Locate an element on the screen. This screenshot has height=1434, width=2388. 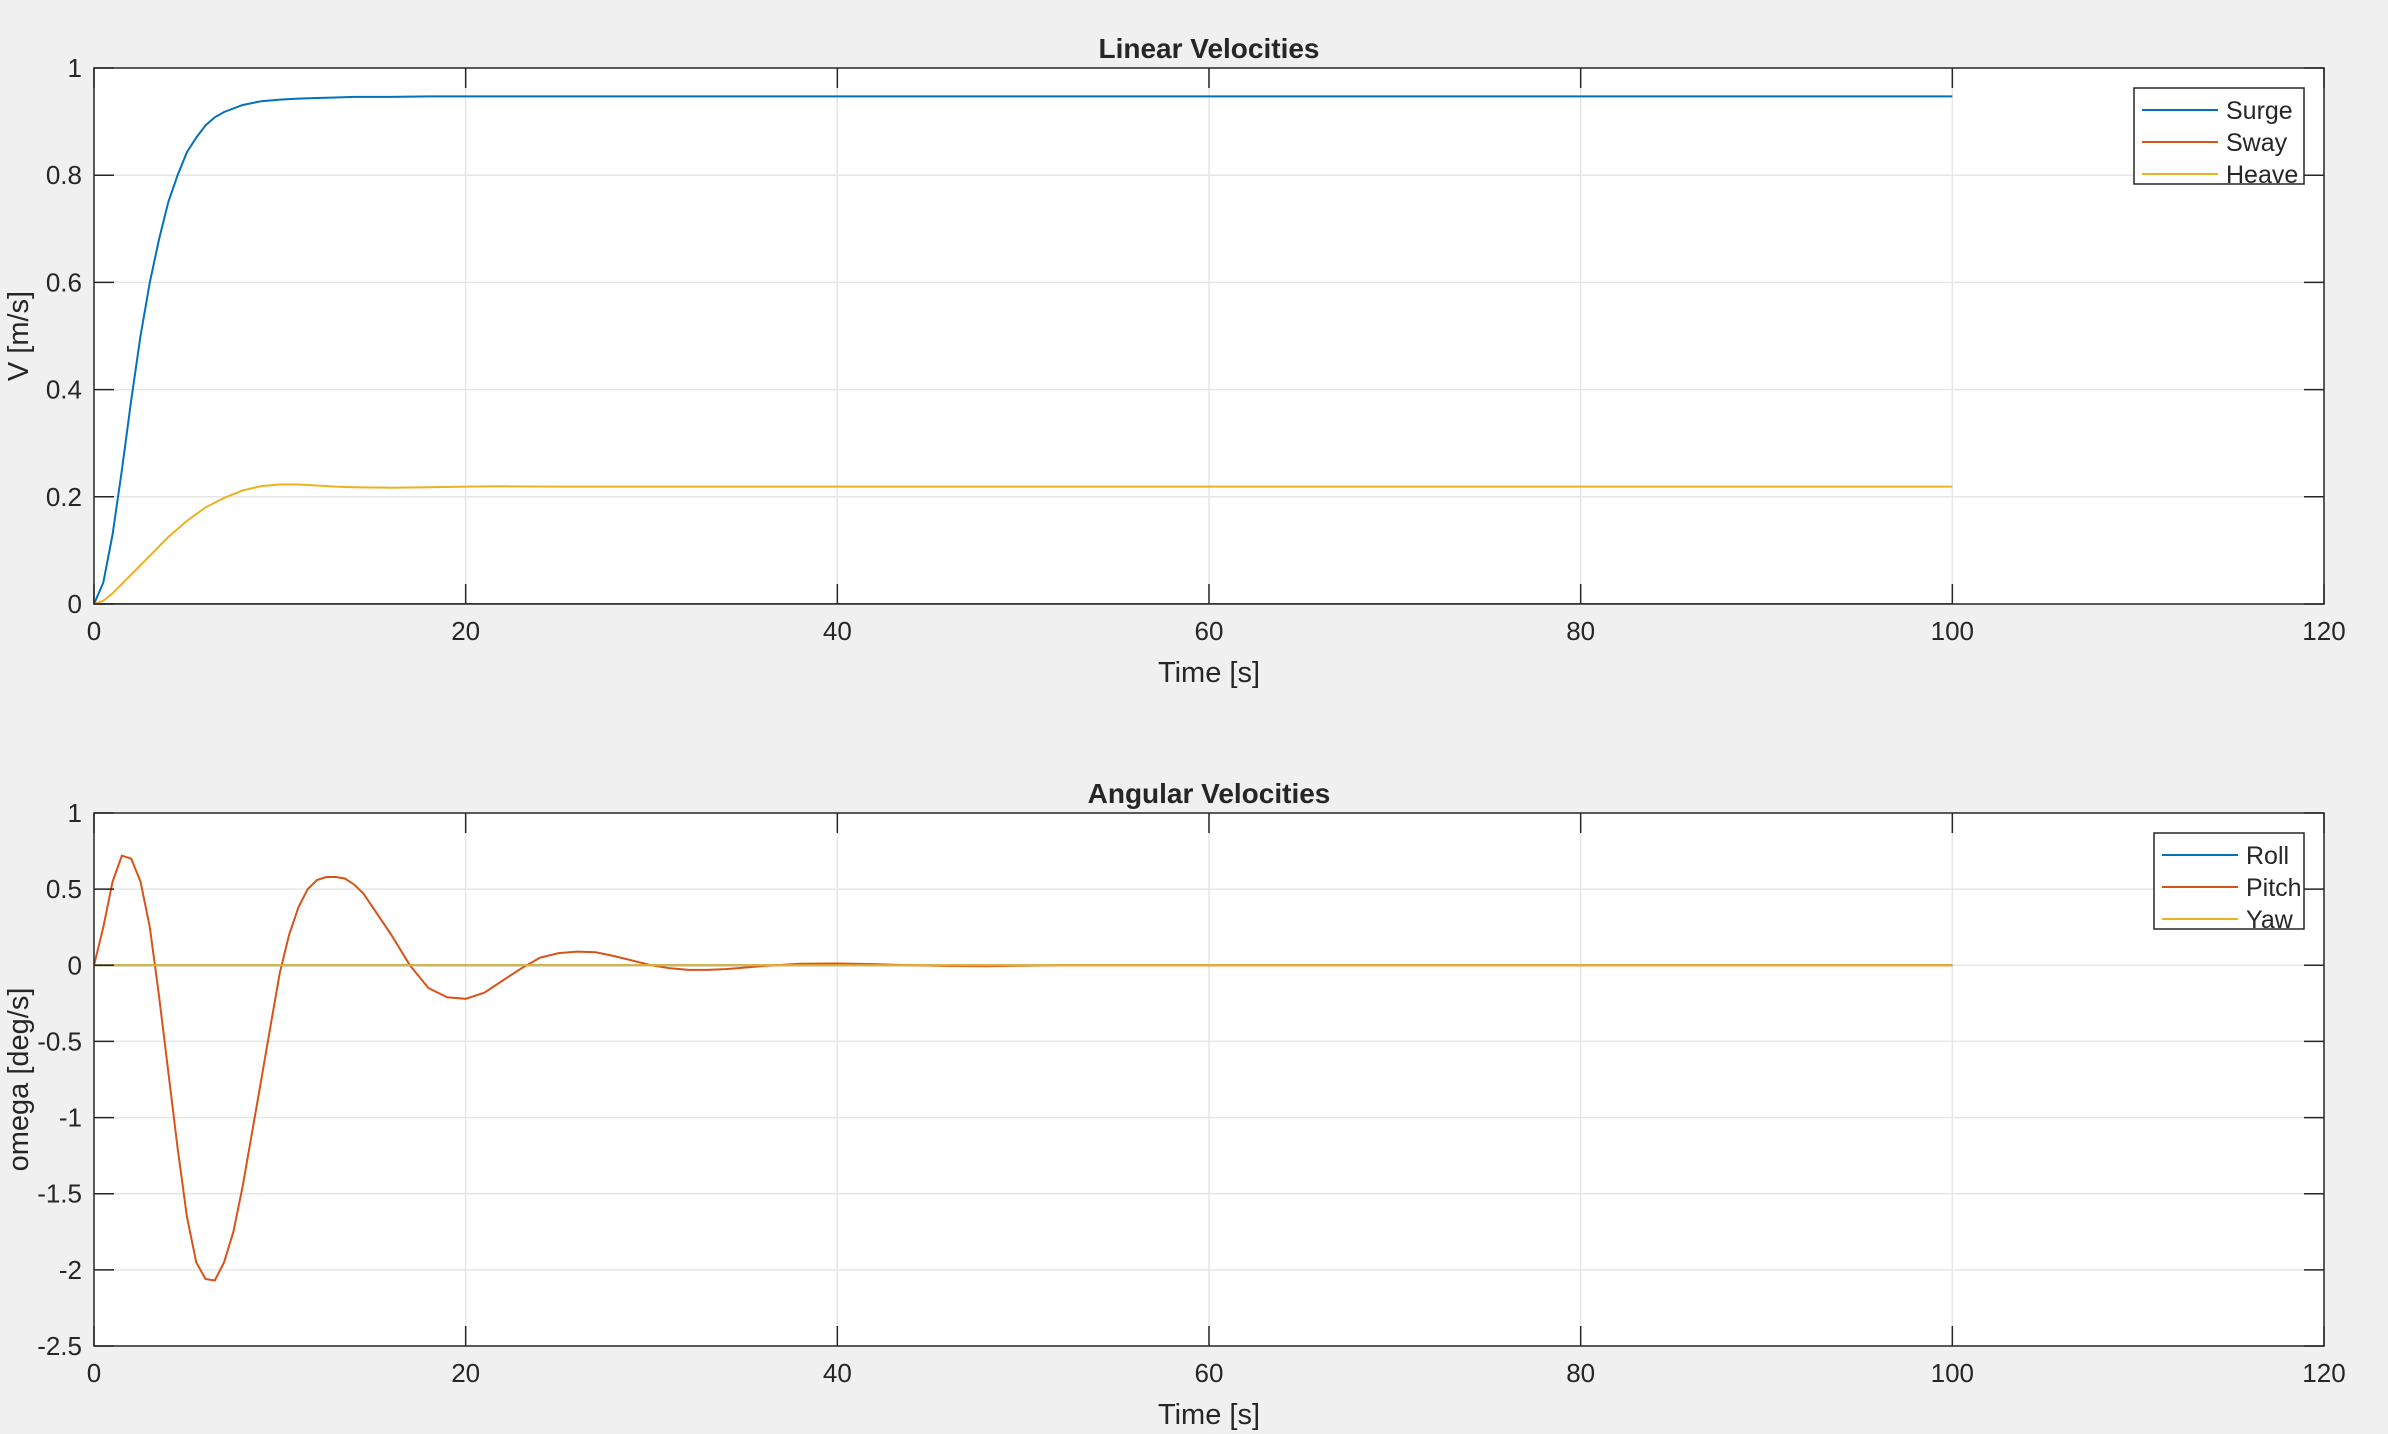
chart-title: Linear Velocities is located at coordinates (1209, 48).